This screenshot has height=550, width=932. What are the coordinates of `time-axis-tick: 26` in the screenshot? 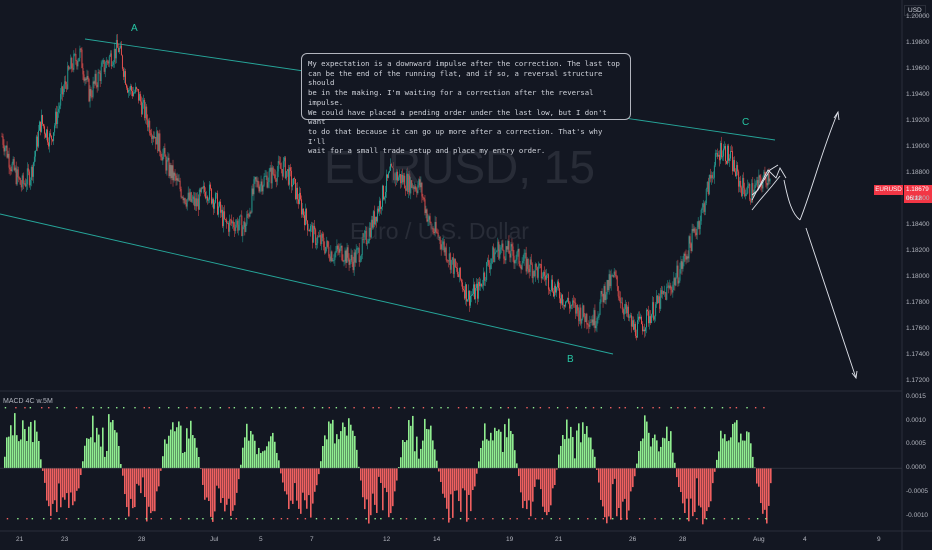 It's located at (633, 539).